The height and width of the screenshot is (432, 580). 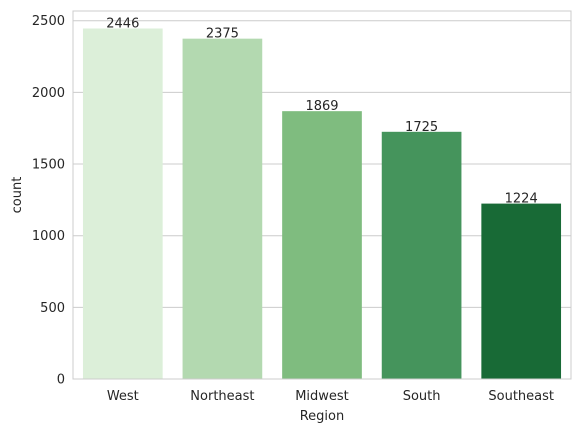 What do you see at coordinates (422, 396) in the screenshot?
I see `x-tick-label-south: South` at bounding box center [422, 396].